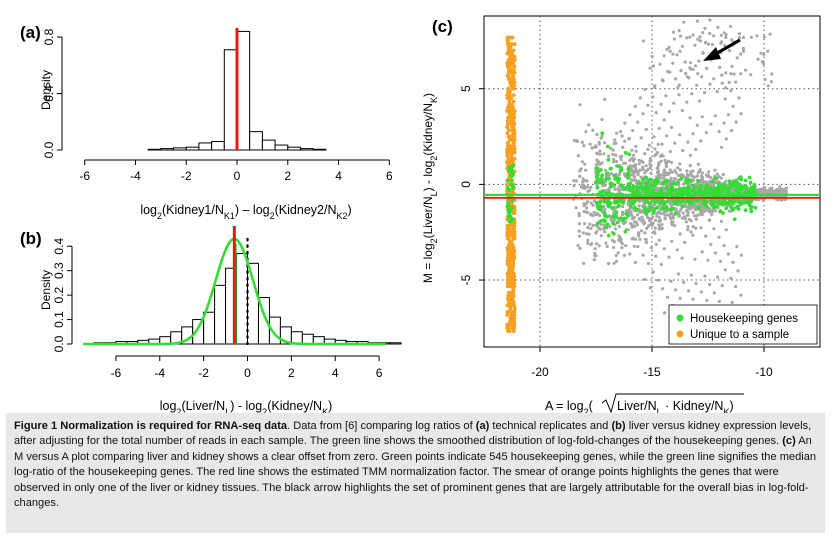 The height and width of the screenshot is (538, 831). Describe the element at coordinates (291, 373) in the screenshot. I see `x-tick-label: 2` at that location.